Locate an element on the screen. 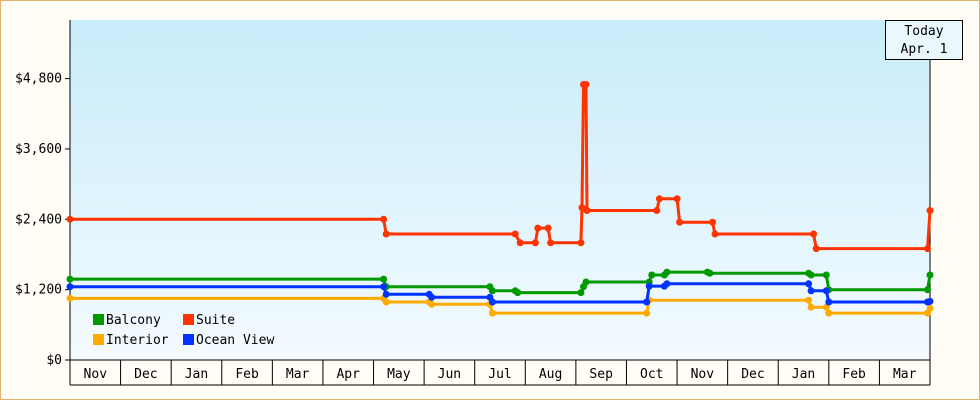 The image size is (980, 400). x-tick-label: Jun is located at coordinates (449, 374).